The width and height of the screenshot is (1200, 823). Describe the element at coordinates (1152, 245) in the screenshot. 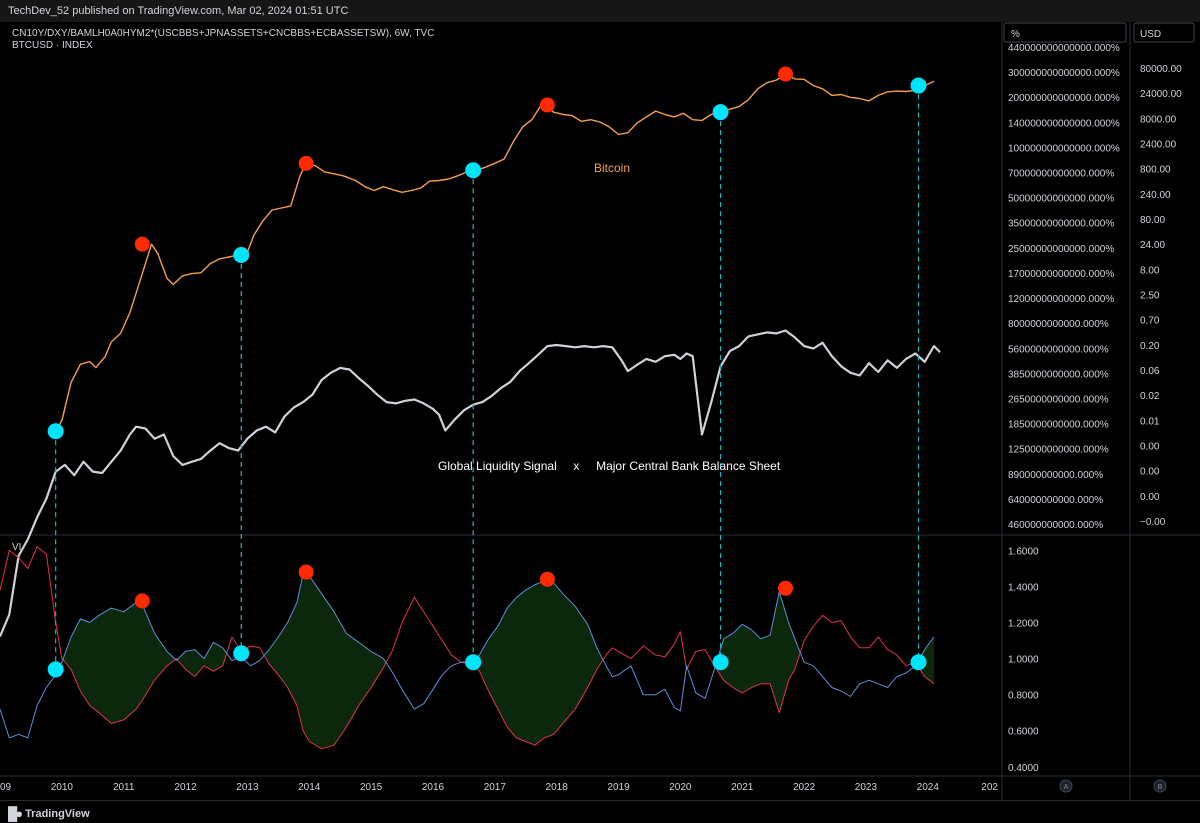

I see `usd-tick-label: 24.00` at that location.